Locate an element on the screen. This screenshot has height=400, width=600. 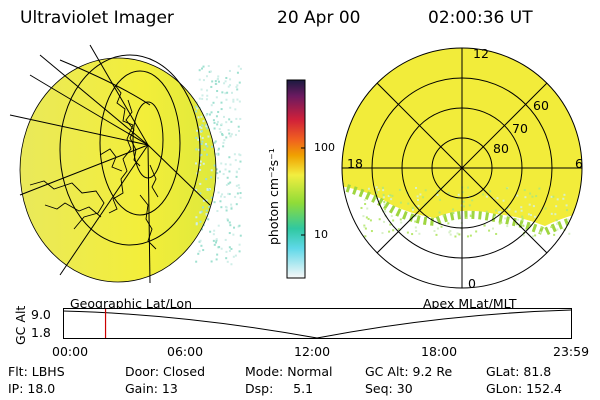
timeline-right-title: Apex MLat/MLT is located at coordinates (470, 303).